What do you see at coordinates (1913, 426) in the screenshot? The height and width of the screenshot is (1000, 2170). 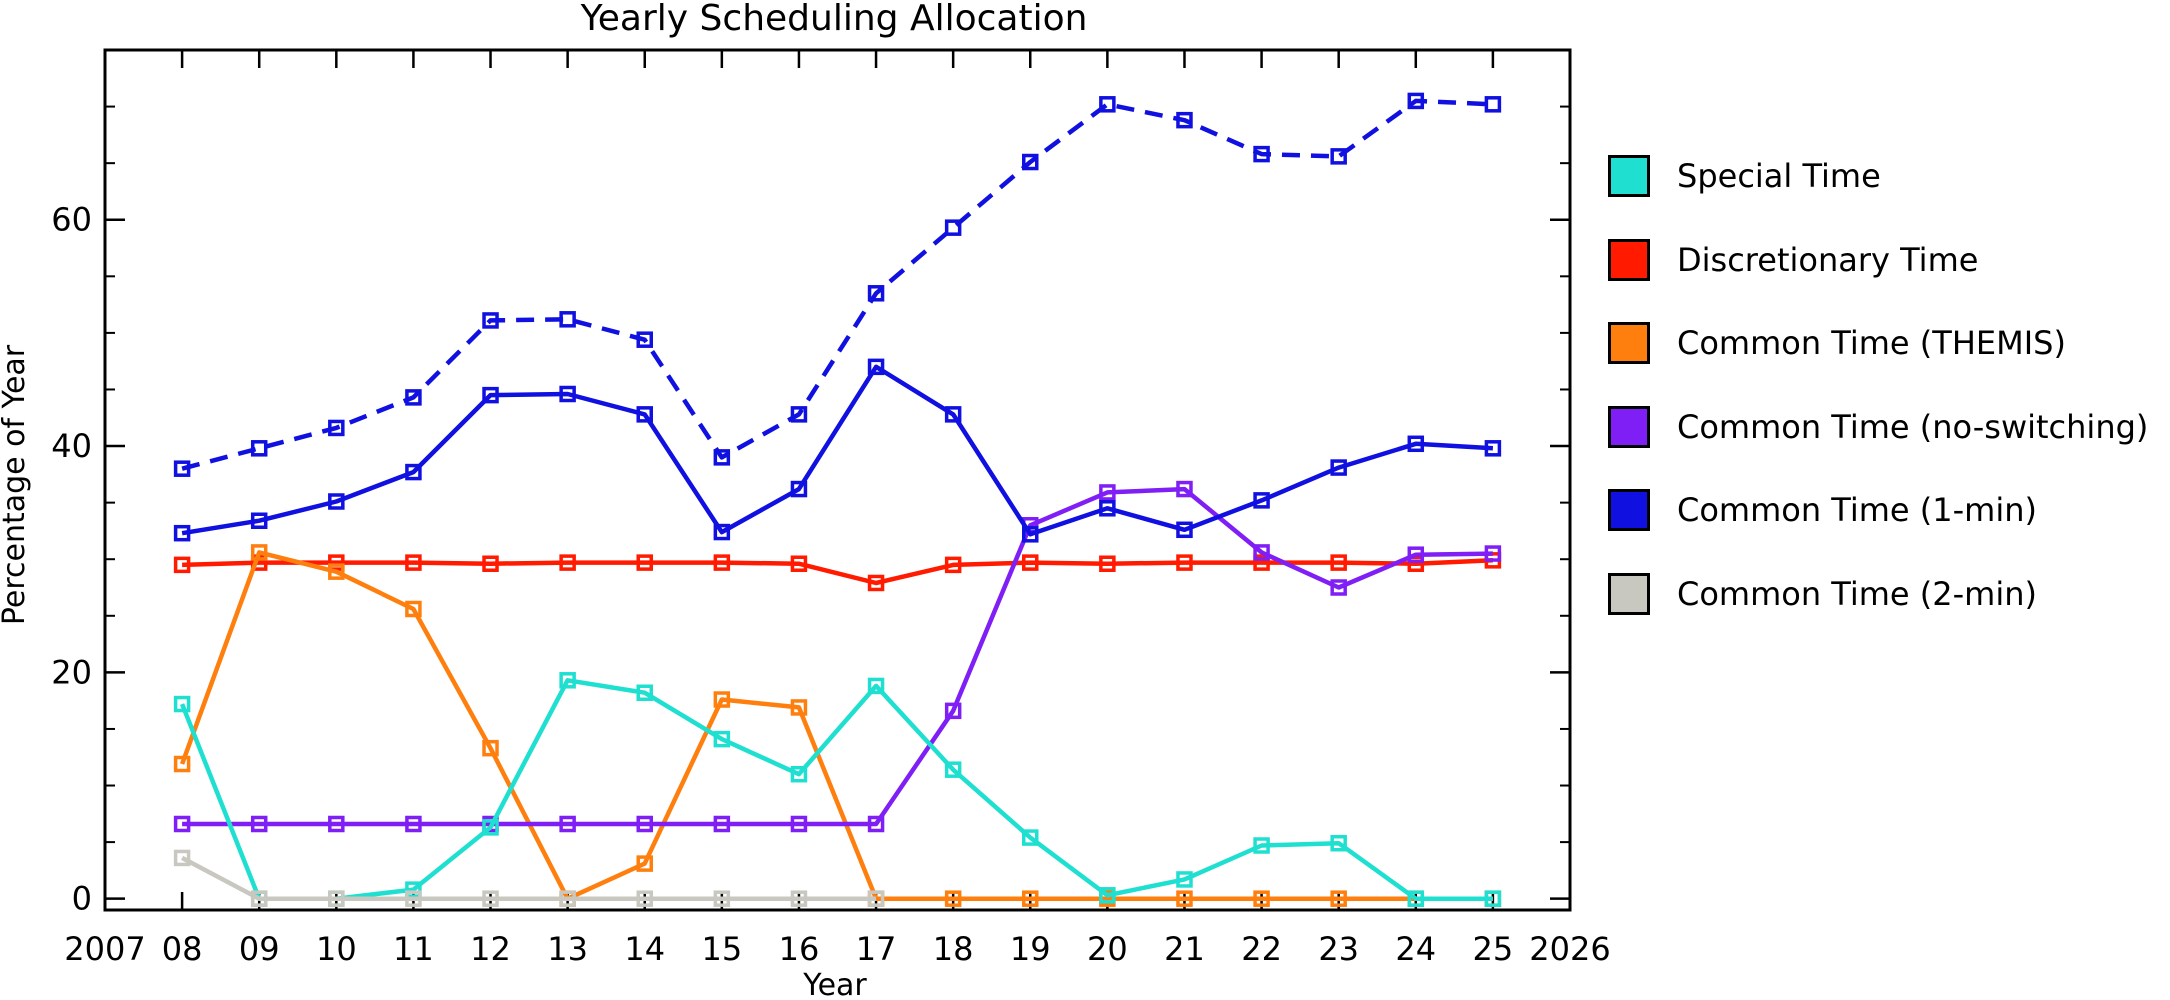 I see `legend-label-common-time-no-switching: Common Time (no-switching)` at bounding box center [1913, 426].